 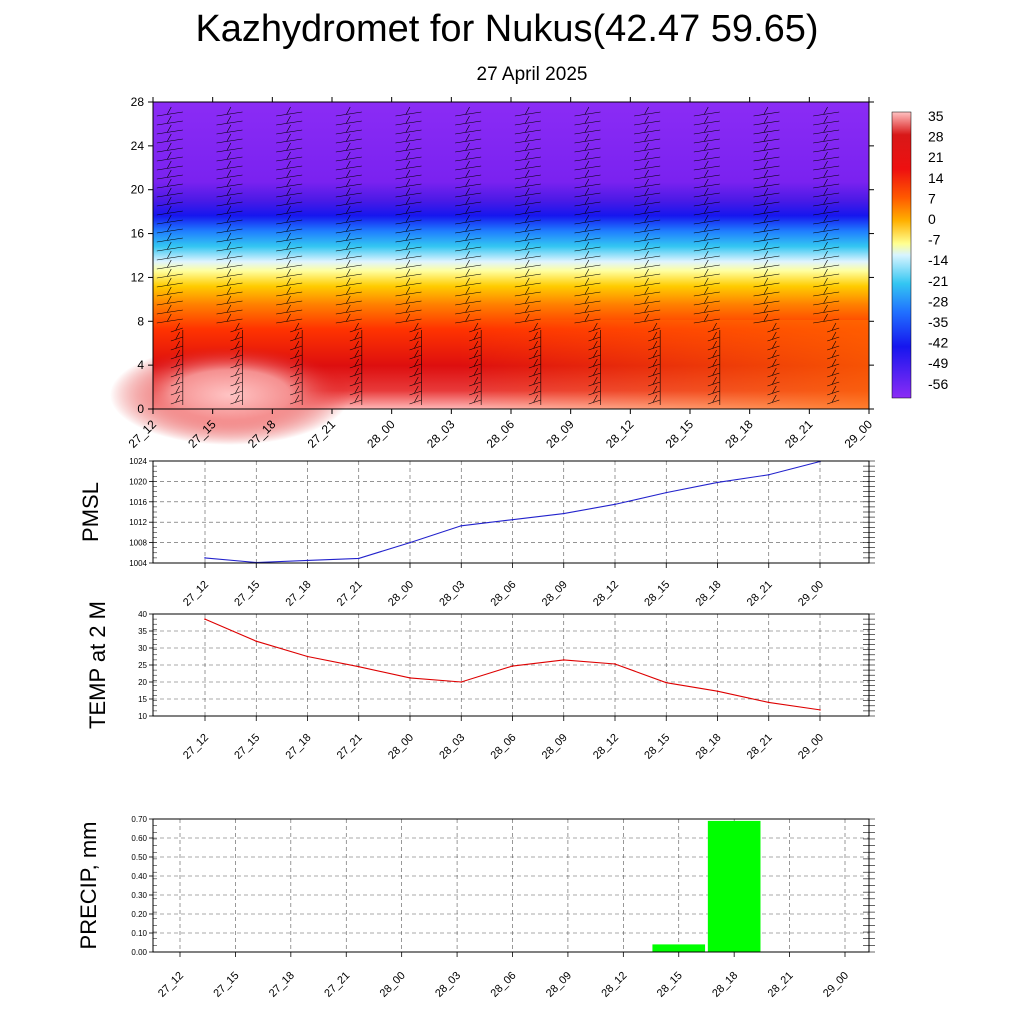 I want to click on x-tick-label: 27_15, so click(x=226, y=985).